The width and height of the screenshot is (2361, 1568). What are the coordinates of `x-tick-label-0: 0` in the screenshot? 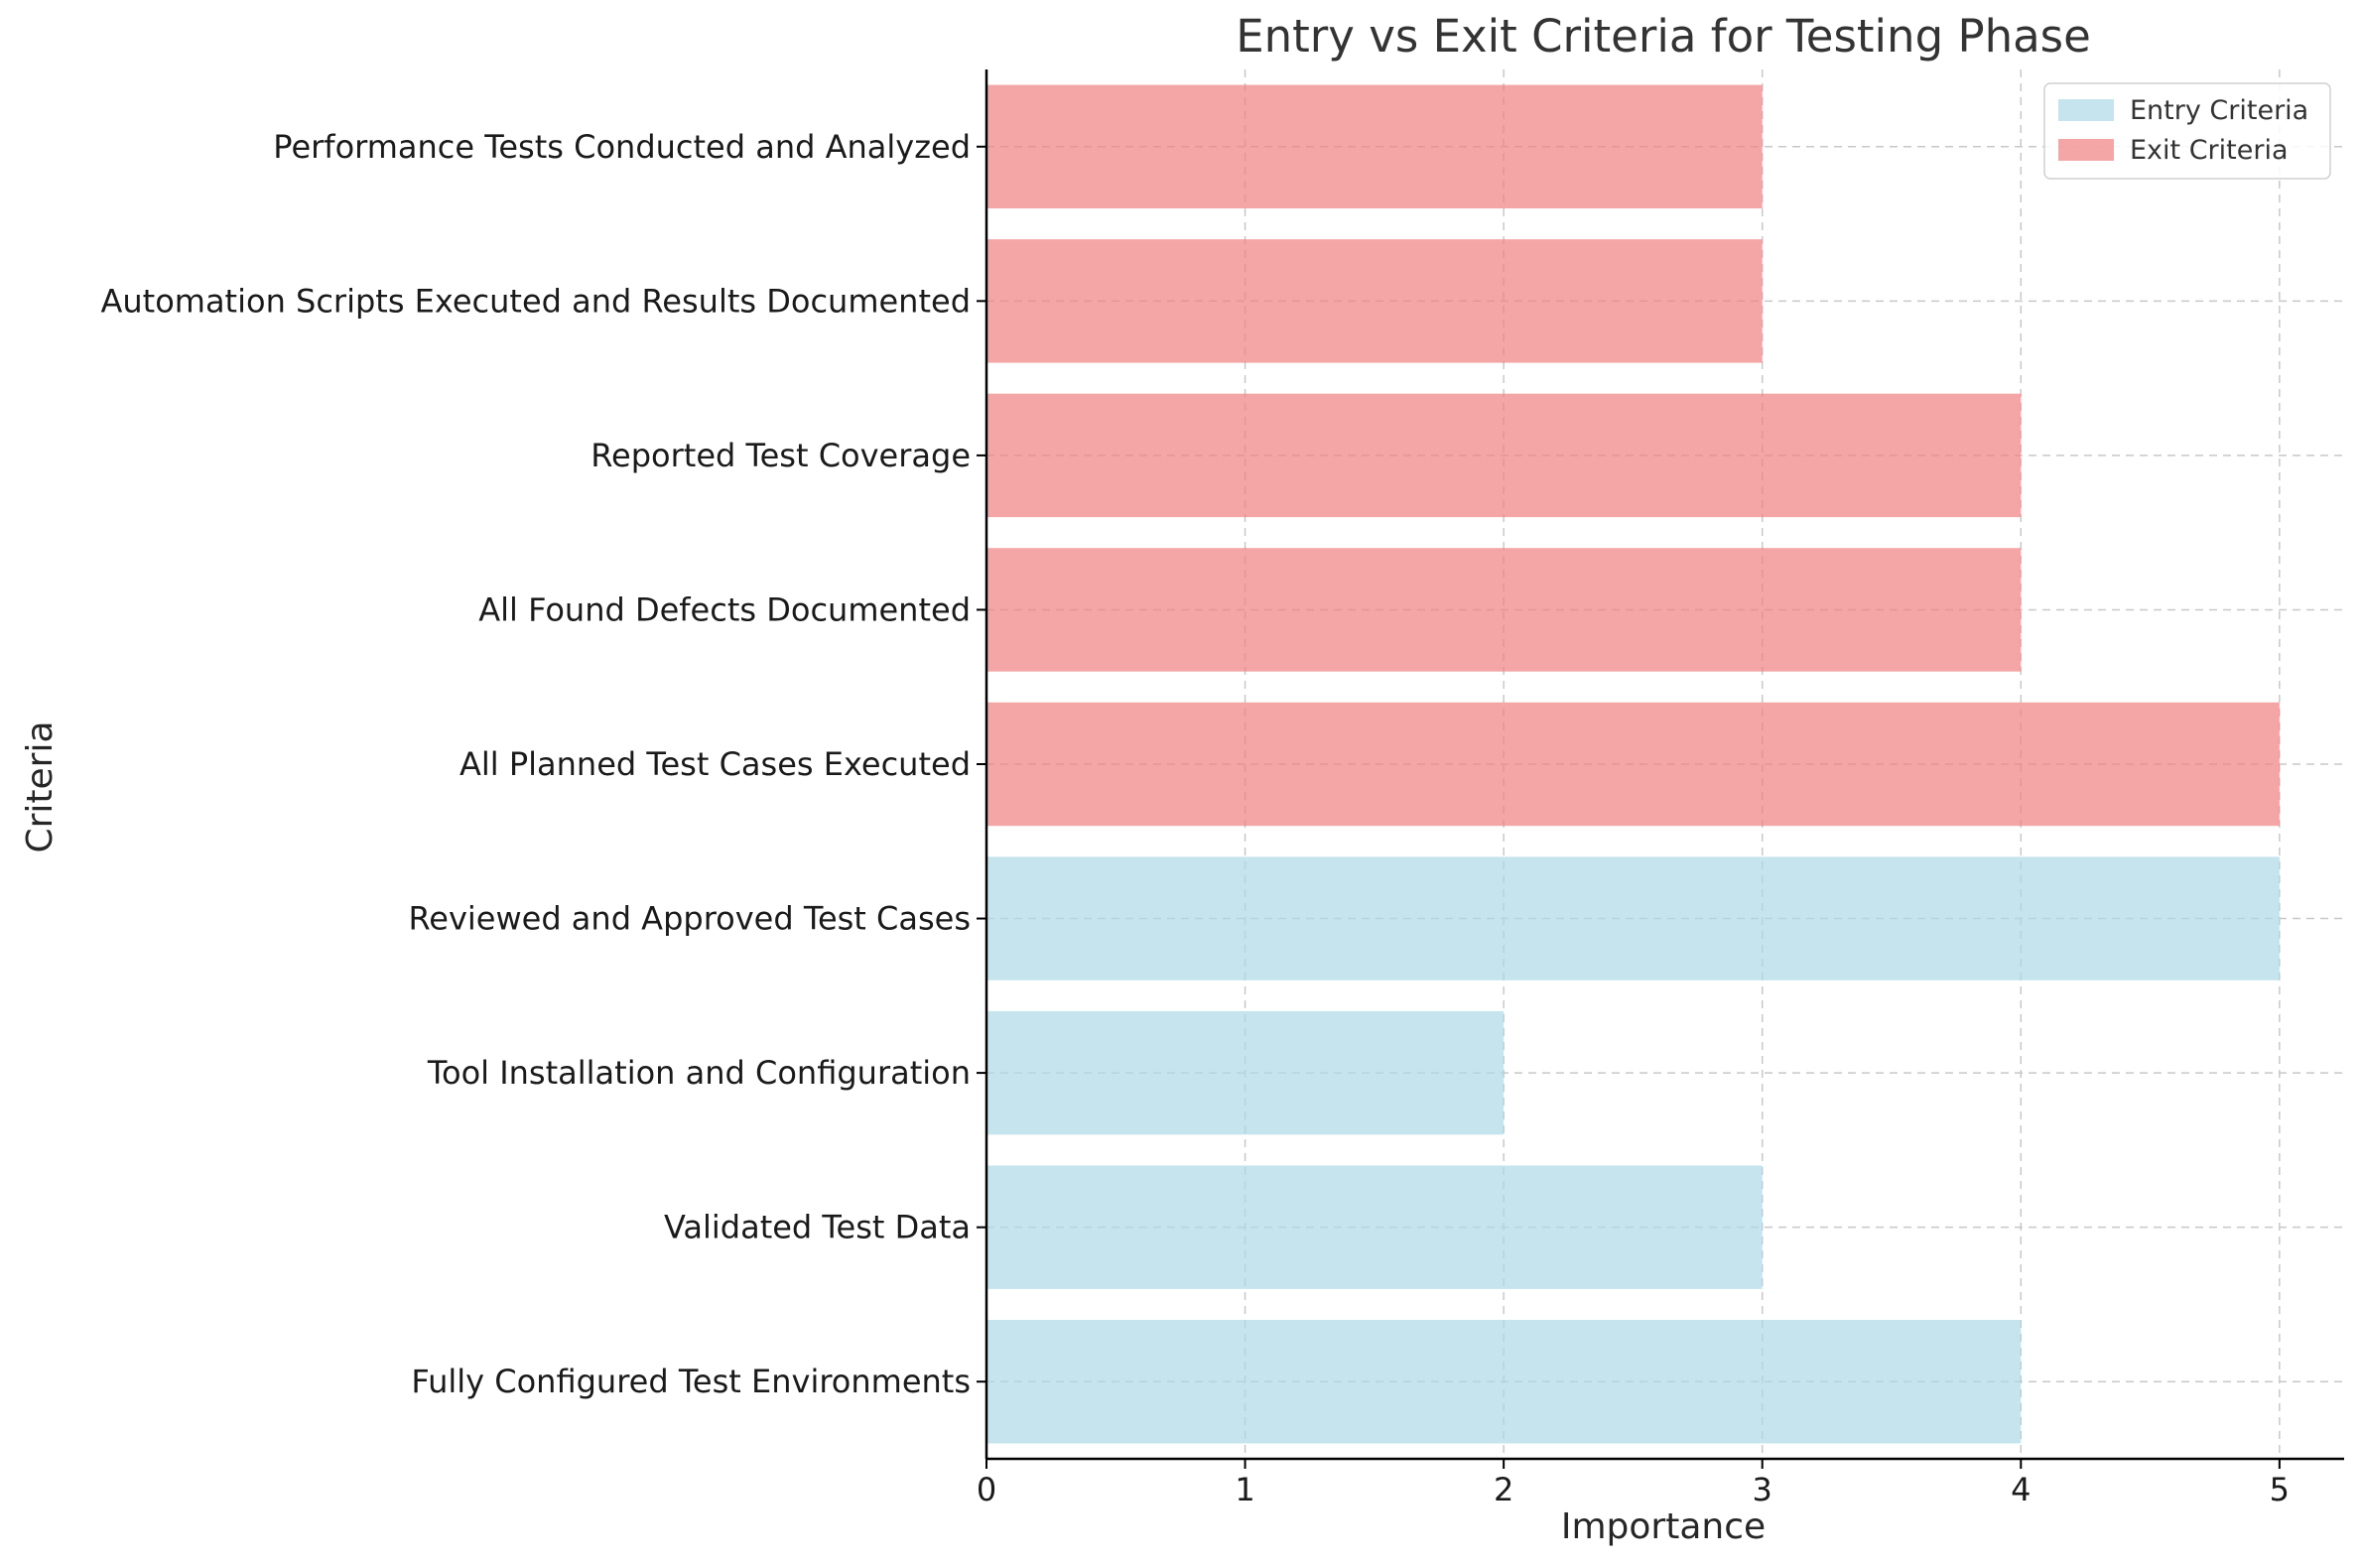 It's located at (986, 1489).